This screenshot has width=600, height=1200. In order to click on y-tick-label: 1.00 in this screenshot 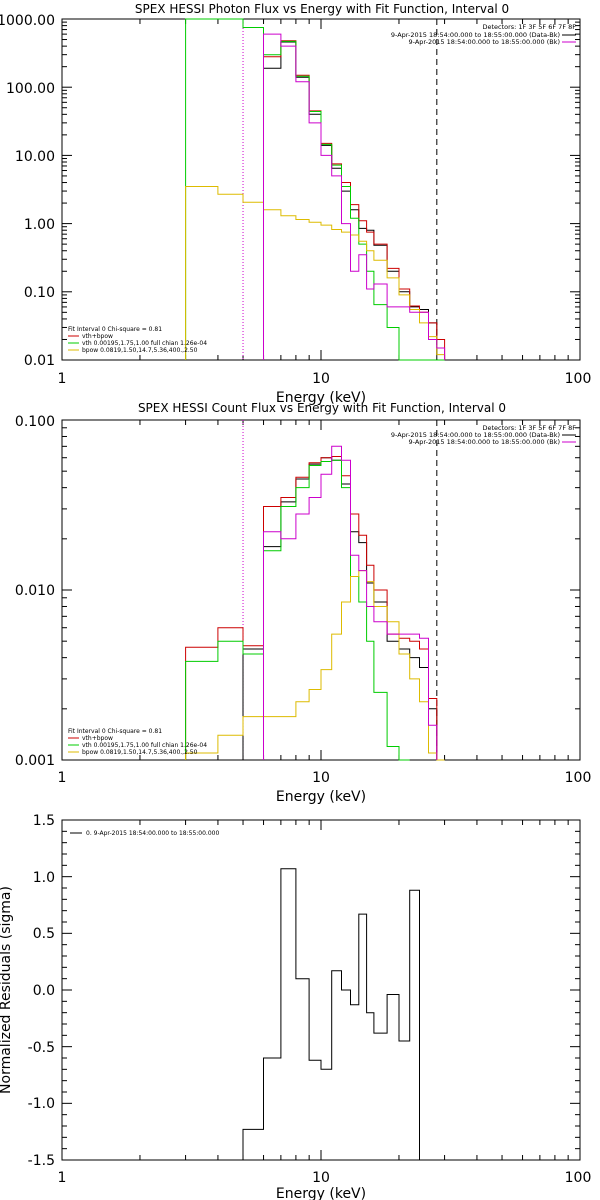, I will do `click(39, 225)`.